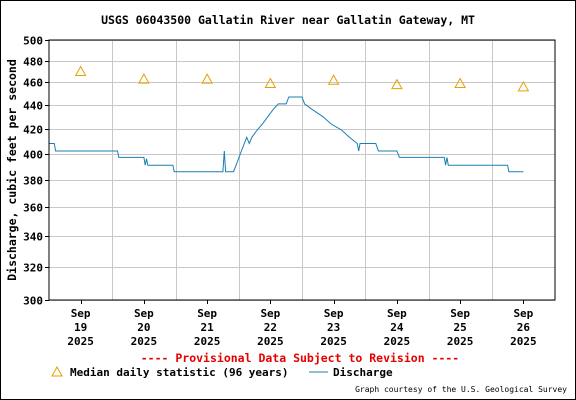 Image resolution: width=576 pixels, height=400 pixels. Describe the element at coordinates (33, 301) in the screenshot. I see `y-tick-label: 300` at that location.